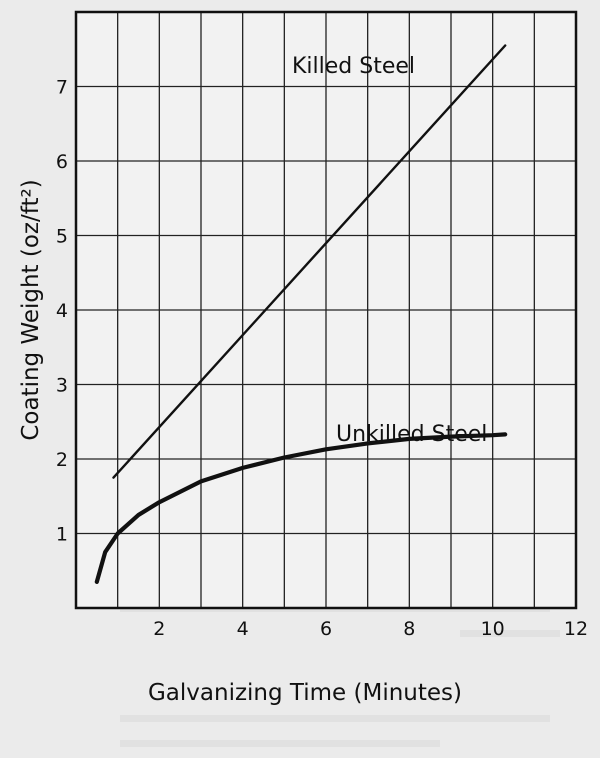  What do you see at coordinates (159, 629) in the screenshot?
I see `x-tick-label: 2` at bounding box center [159, 629].